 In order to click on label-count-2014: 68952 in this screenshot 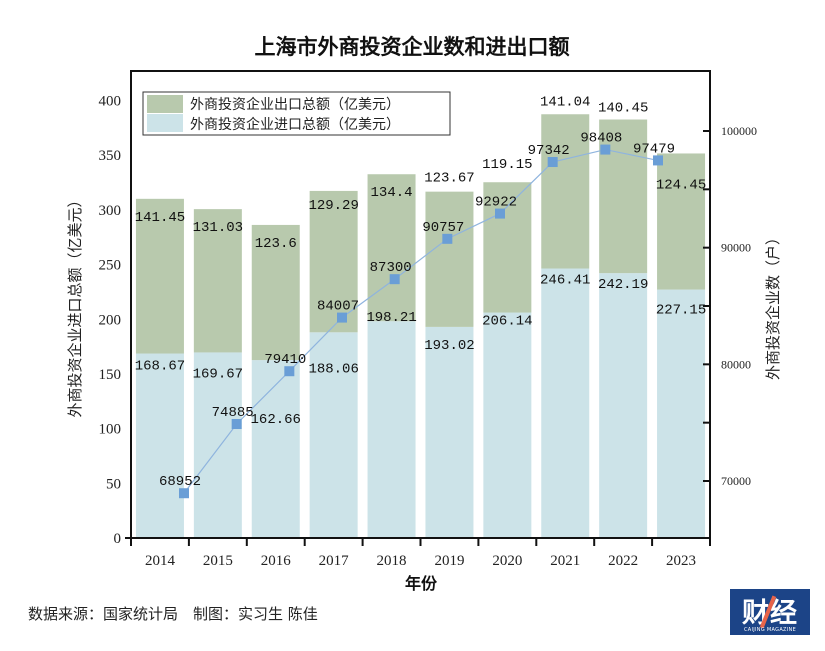, I will do `click(180, 482)`.